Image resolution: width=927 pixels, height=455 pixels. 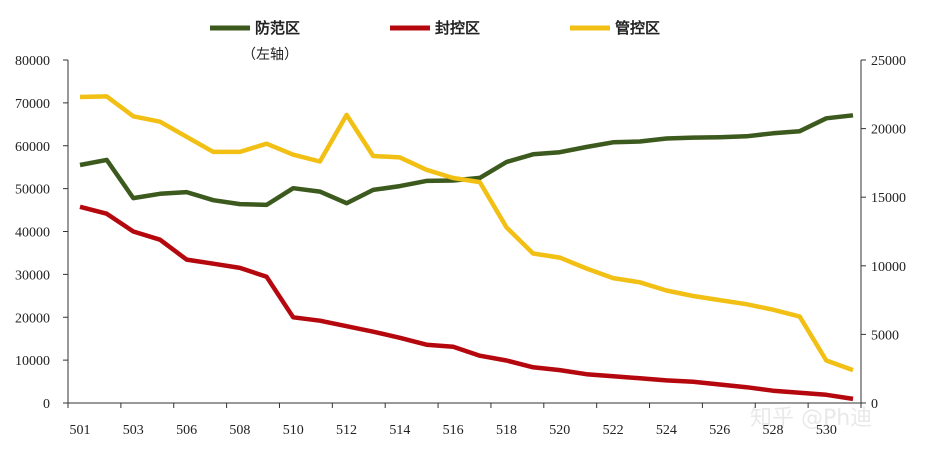 I want to click on right-tick-label: 20000, so click(x=888, y=130).